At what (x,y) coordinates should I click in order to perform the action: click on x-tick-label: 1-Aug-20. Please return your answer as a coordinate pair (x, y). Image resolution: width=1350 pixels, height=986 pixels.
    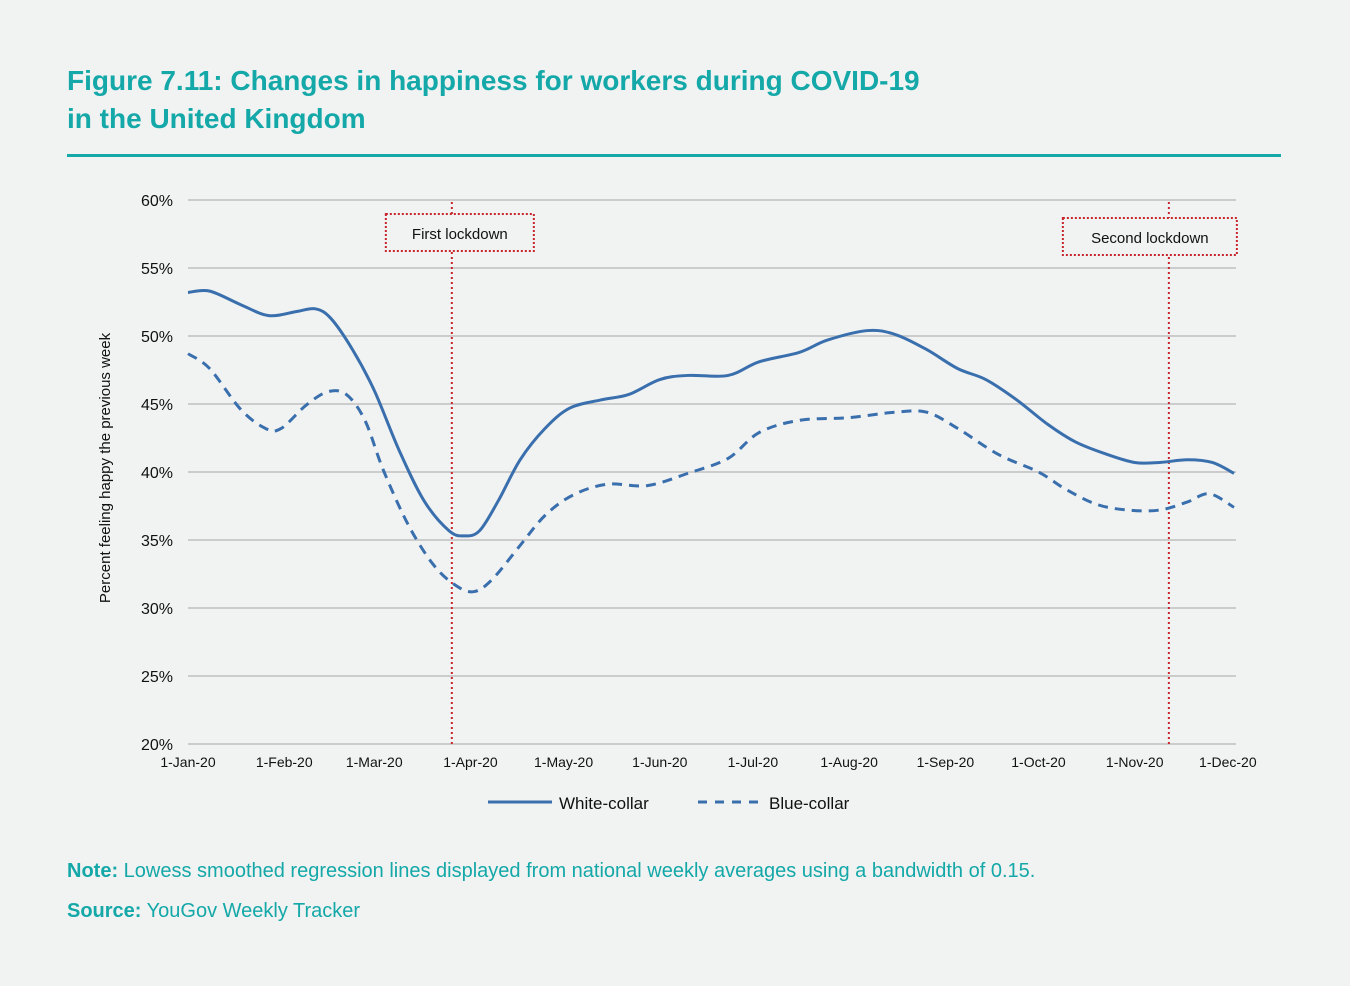
    Looking at the image, I should click on (849, 762).